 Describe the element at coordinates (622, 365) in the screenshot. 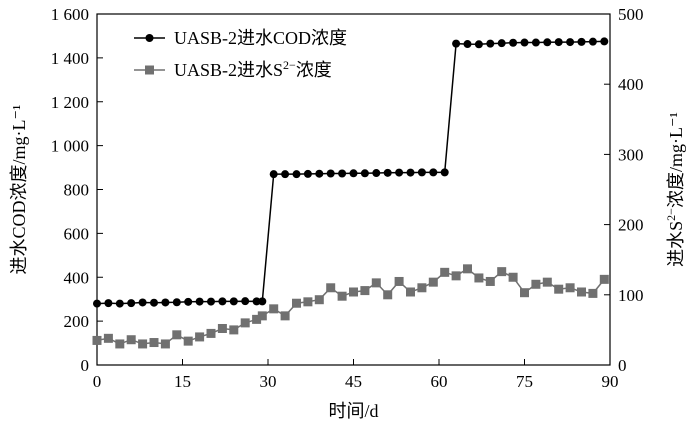

I see `y-right-tick-label: 0` at that location.